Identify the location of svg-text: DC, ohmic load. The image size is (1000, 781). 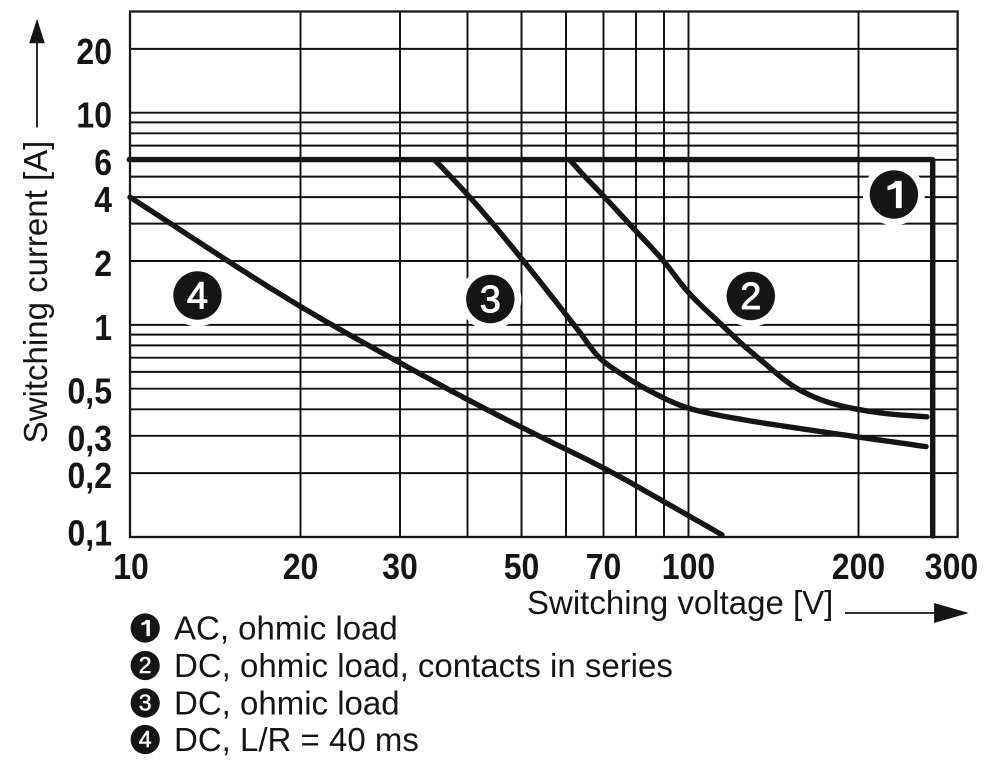
(287, 702).